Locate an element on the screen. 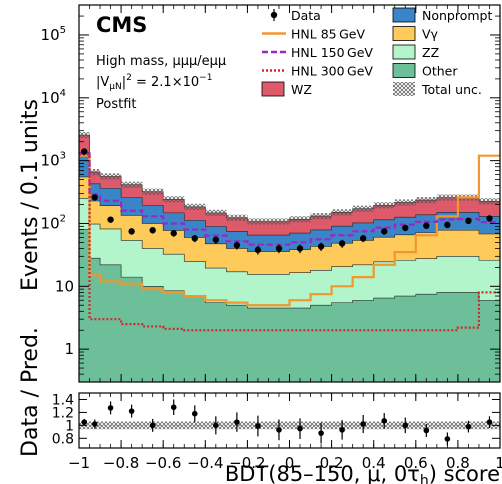 This screenshot has width=502, height=484. x-tick-label: −0.4 is located at coordinates (205, 463).